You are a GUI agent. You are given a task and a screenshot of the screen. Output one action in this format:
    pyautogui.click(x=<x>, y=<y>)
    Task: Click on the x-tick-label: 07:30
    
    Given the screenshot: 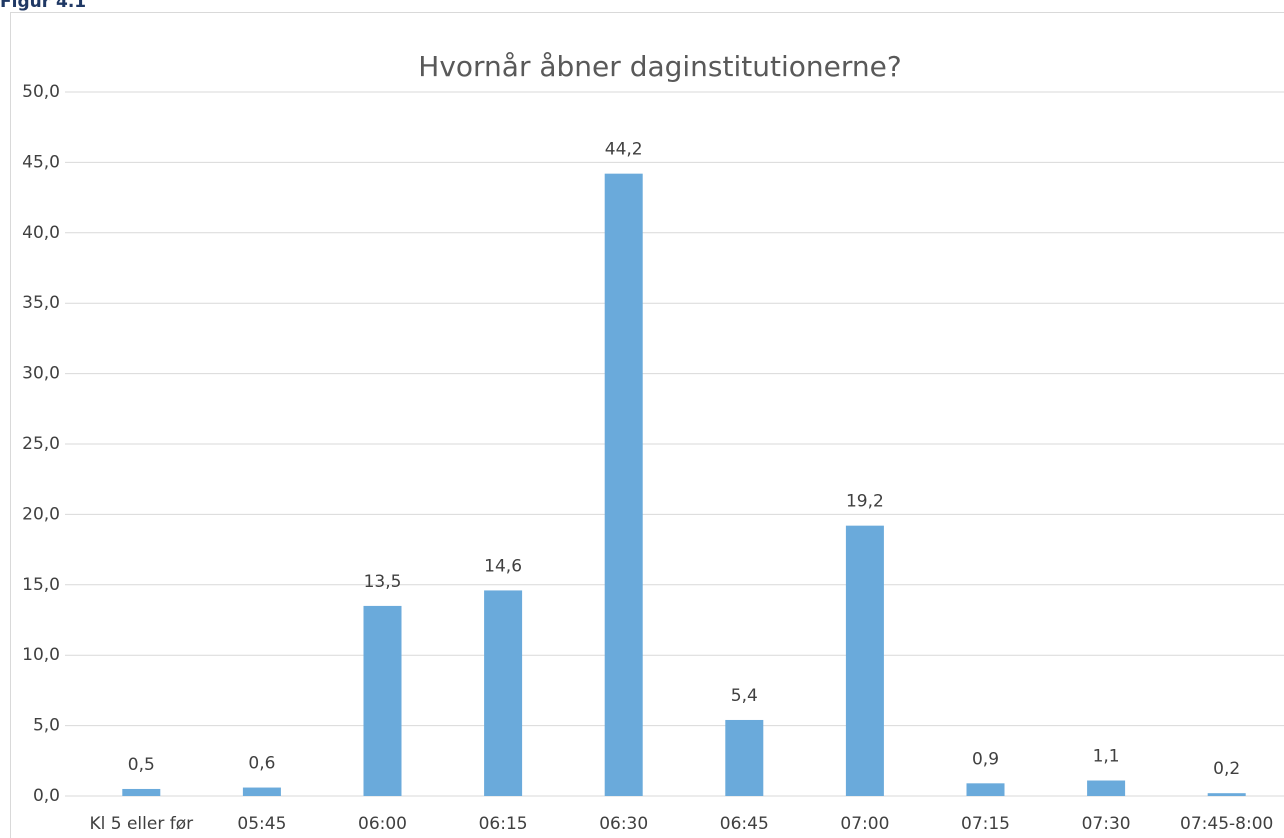 What is the action you would take?
    pyautogui.click(x=1106, y=824)
    